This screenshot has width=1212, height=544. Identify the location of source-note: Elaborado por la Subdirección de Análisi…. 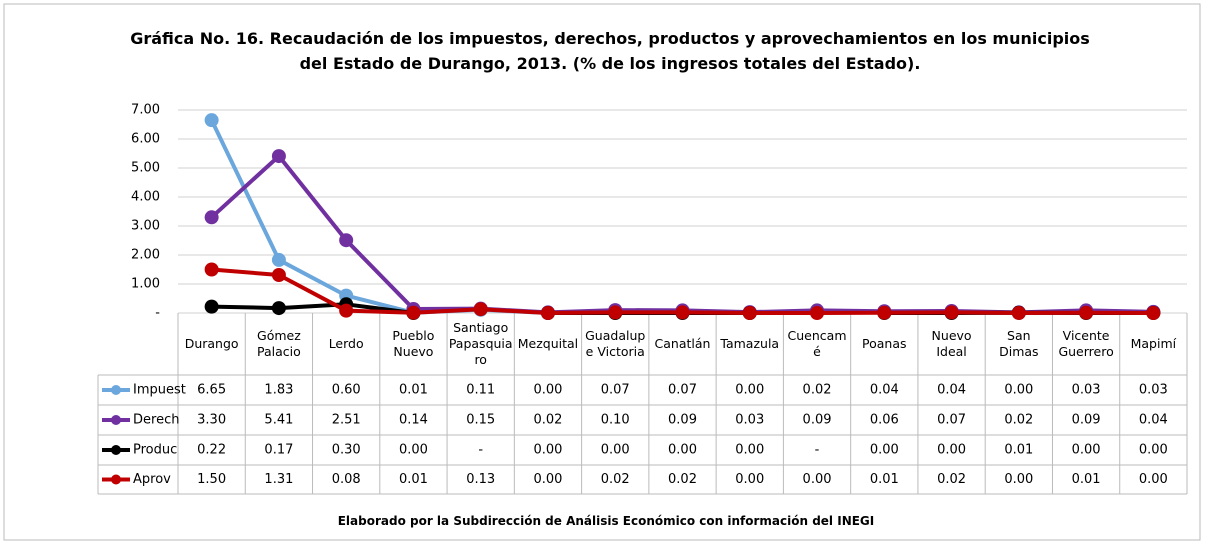
(606, 521).